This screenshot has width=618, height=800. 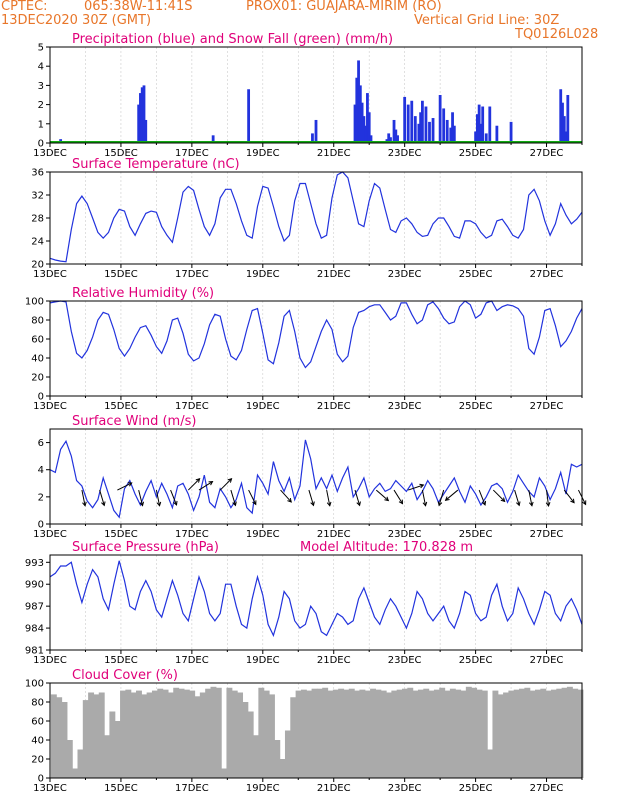 I want to click on pres-xtick-label: 19DEC, so click(x=263, y=660).